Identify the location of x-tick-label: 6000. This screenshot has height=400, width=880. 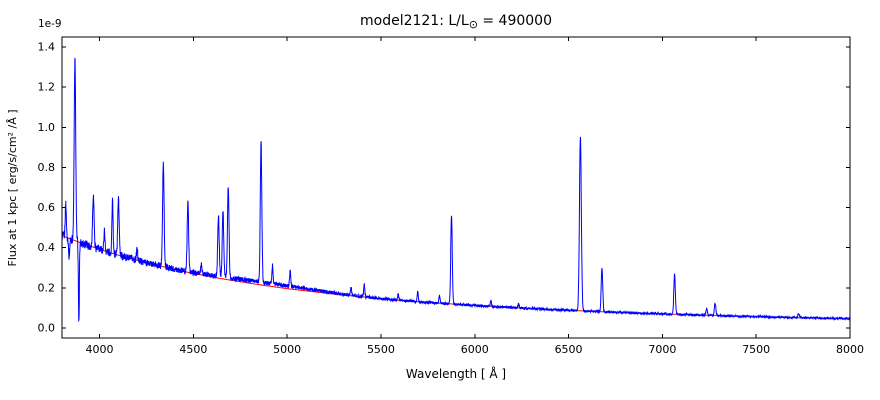
(475, 349).